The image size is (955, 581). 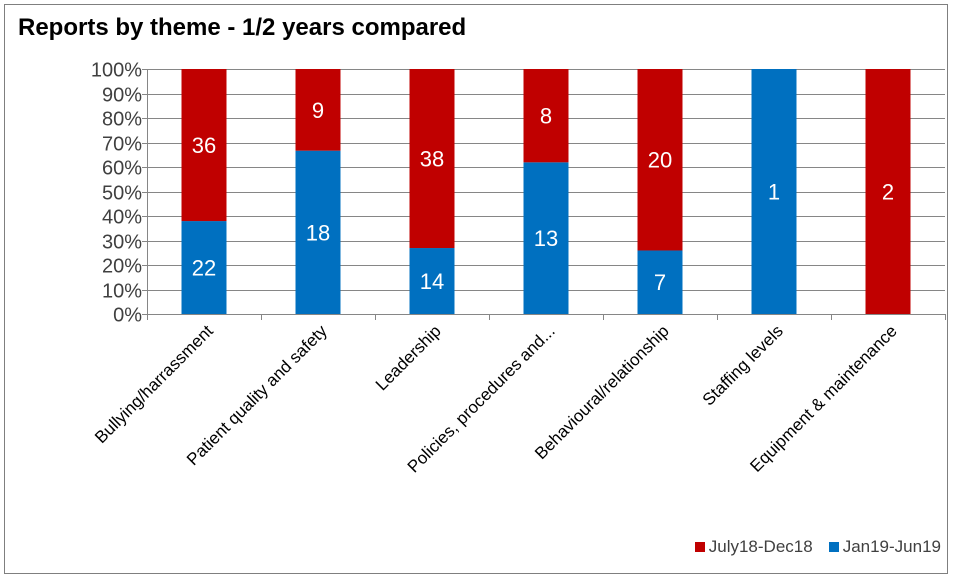 I want to click on data-label: 22, so click(x=204, y=268).